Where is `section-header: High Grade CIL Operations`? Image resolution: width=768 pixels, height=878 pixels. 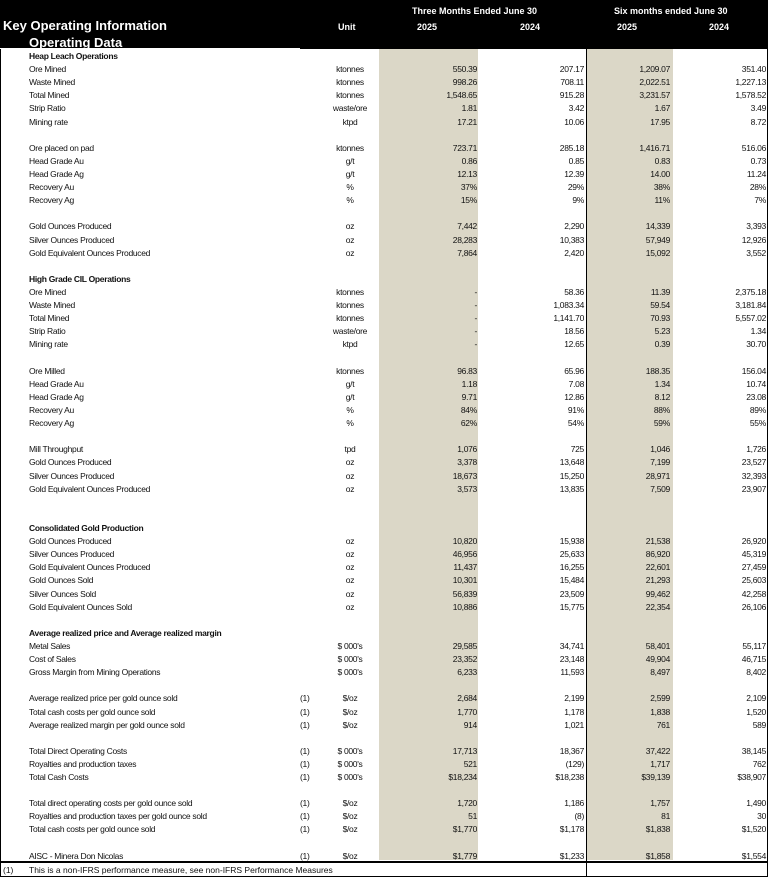 section-header: High Grade CIL Operations is located at coordinates (384, 279).